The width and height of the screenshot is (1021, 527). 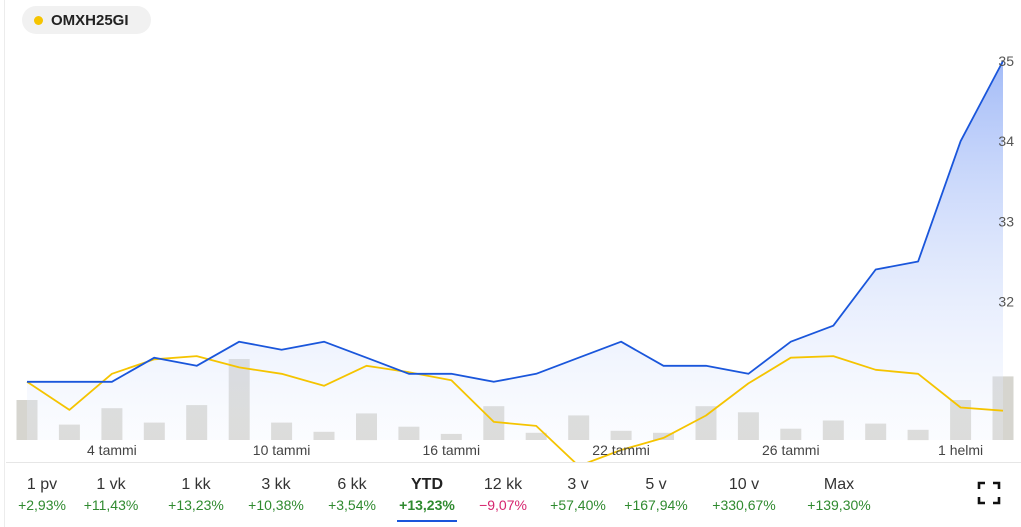 I want to click on y-tick-label: 34, so click(x=1006, y=141).